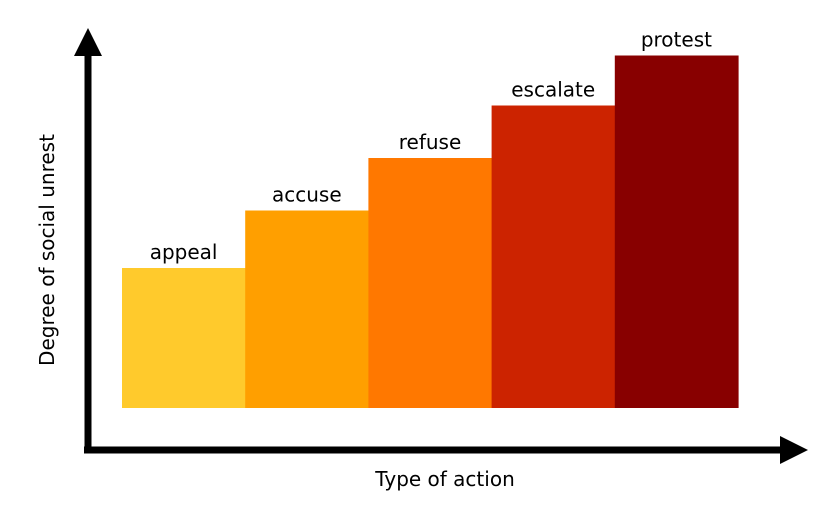  Describe the element at coordinates (430, 283) in the screenshot. I see `bar-refuse` at that location.